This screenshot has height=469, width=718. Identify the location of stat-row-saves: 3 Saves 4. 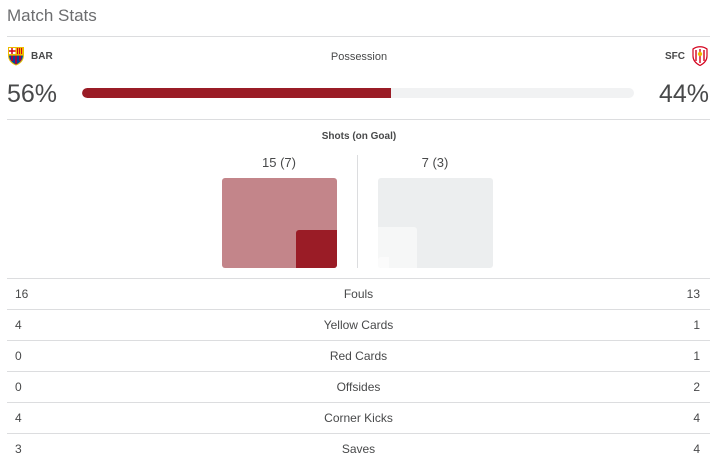
(358, 448).